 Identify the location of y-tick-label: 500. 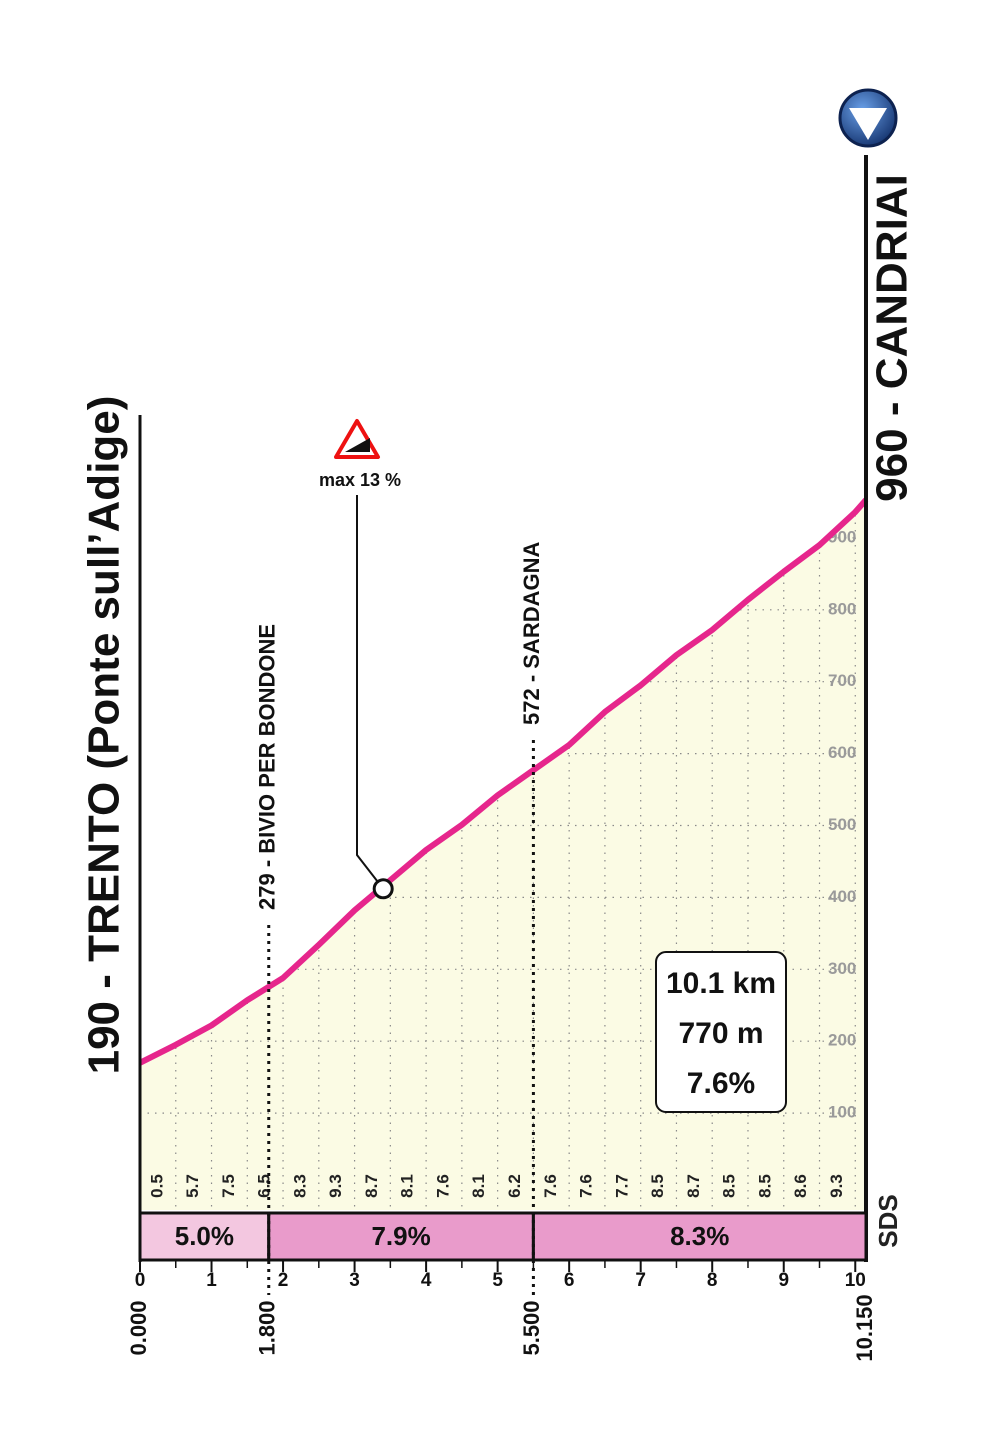
(842, 824).